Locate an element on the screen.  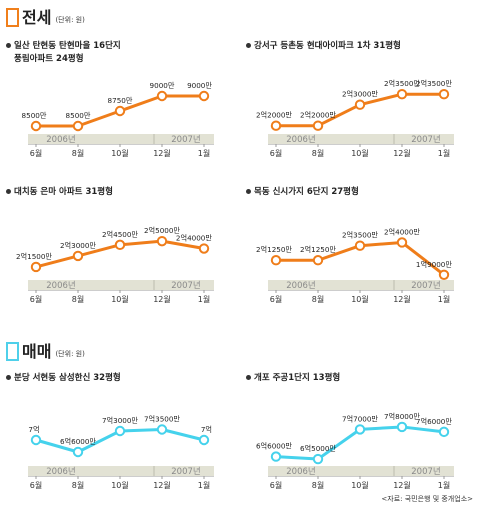
data-label: 2억1500만 is located at coordinates (34, 256).